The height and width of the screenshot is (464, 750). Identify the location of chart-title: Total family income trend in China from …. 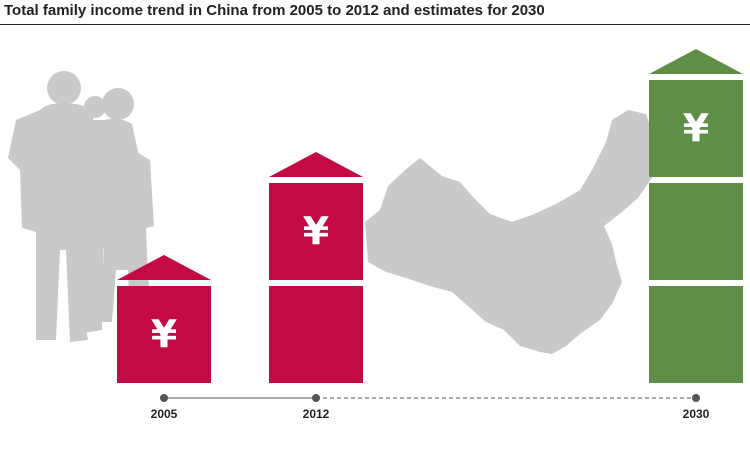
(274, 10).